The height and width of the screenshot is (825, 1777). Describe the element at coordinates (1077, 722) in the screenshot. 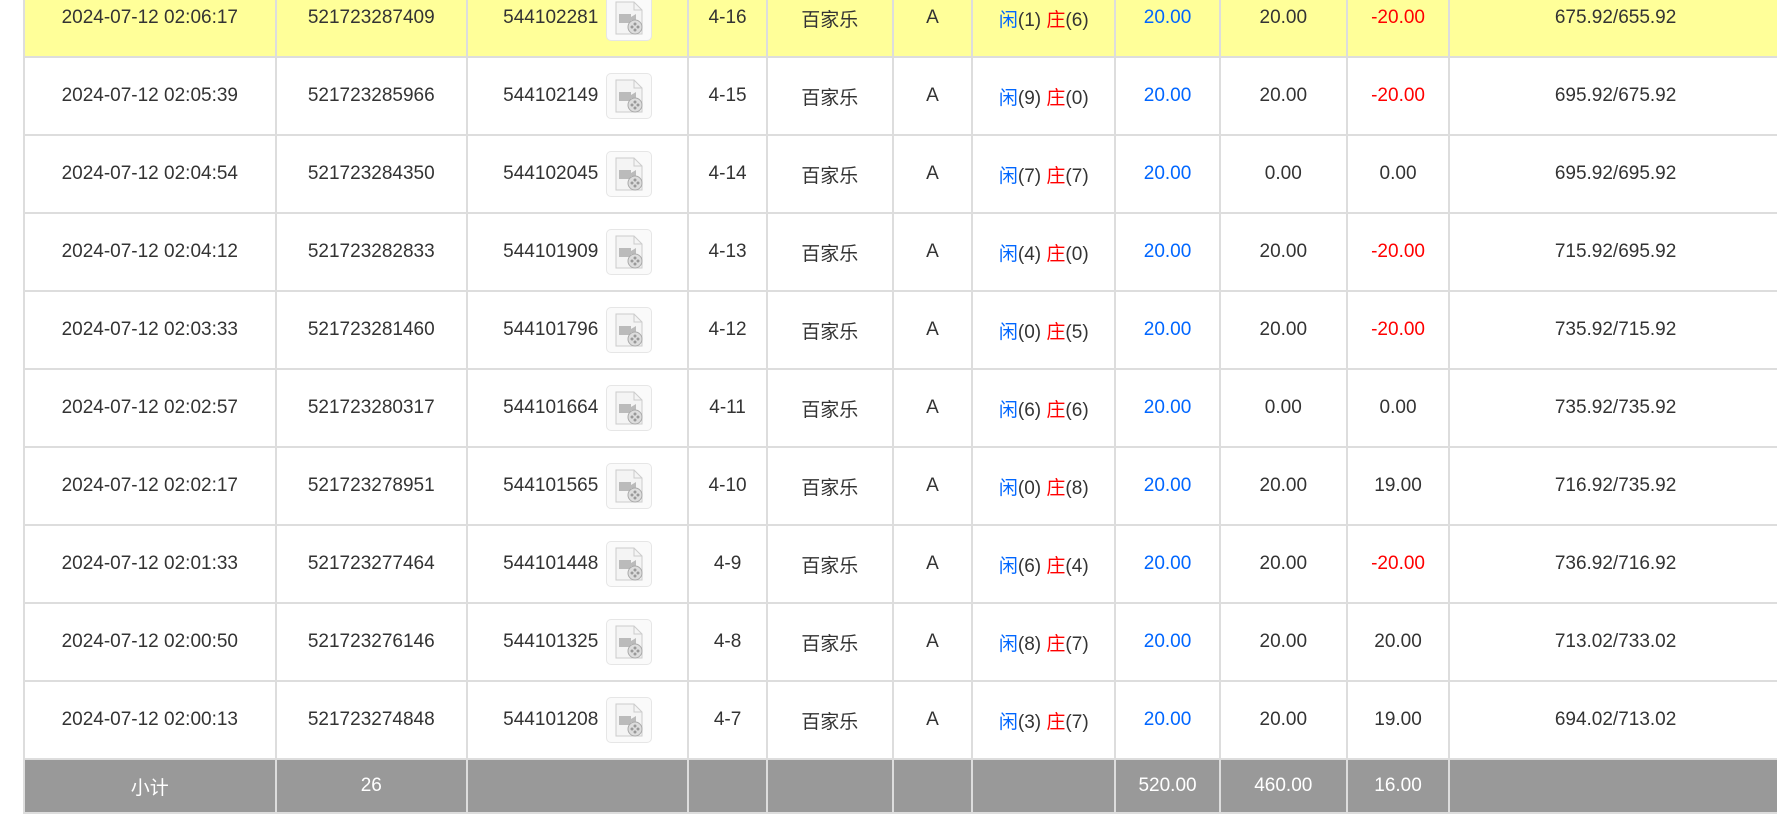

I see `banker-score: (7)` at that location.